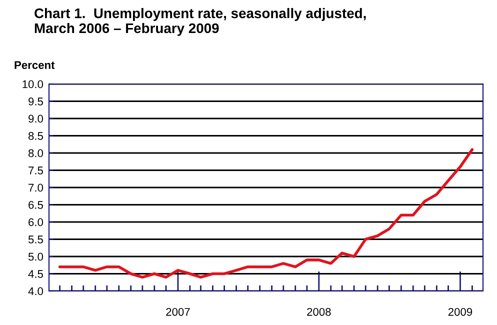 Image resolution: width=497 pixels, height=325 pixels. Describe the element at coordinates (200, 22) in the screenshot. I see `chart-title: Chart 1. Unemployment rate, seasonally adjusted, March 2006 – February 2009` at that location.